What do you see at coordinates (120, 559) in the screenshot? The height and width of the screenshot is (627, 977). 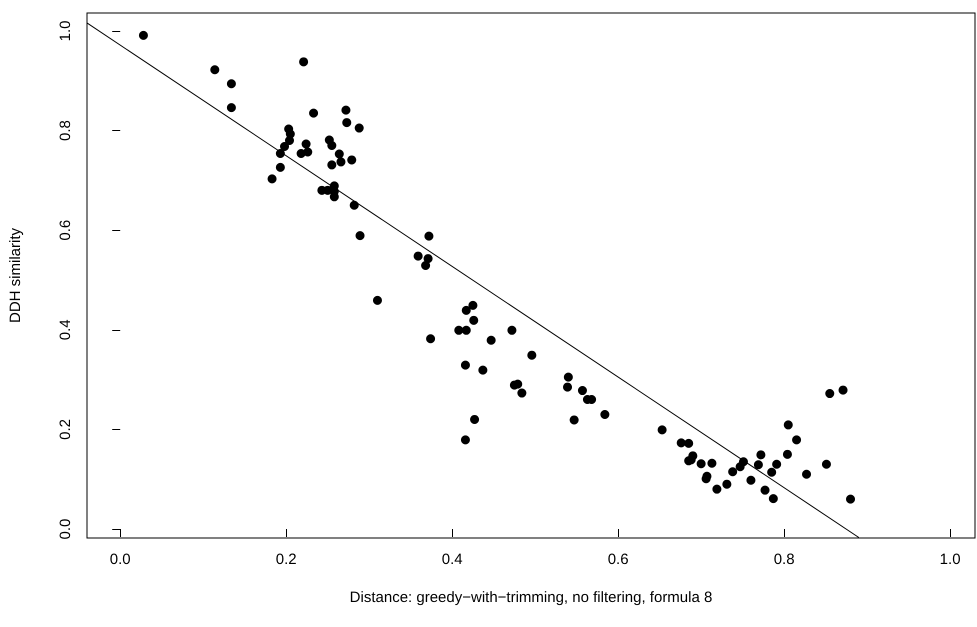 I see `x-tick-label: 0.0` at bounding box center [120, 559].